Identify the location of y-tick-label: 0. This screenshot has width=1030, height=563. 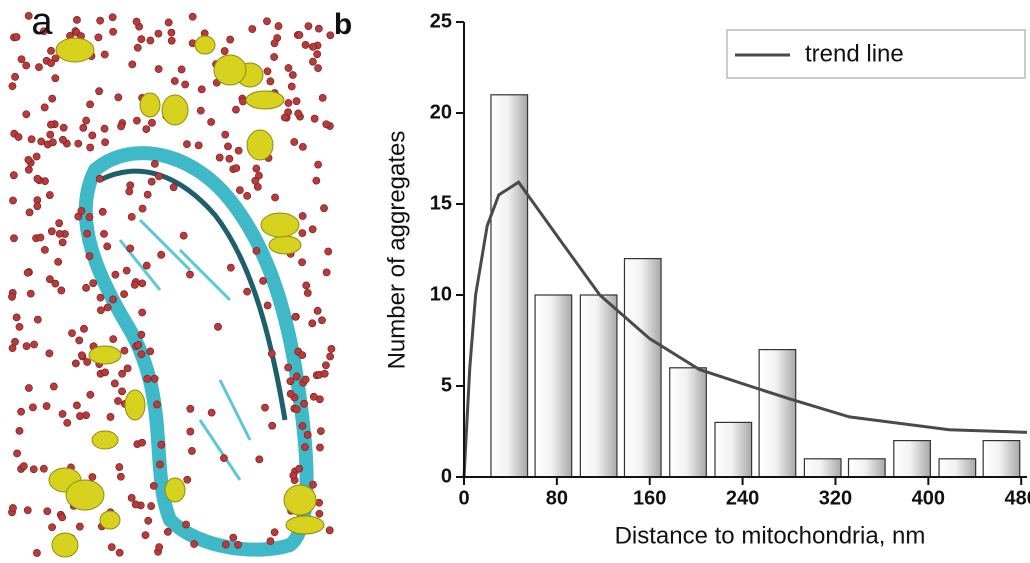
(446, 476).